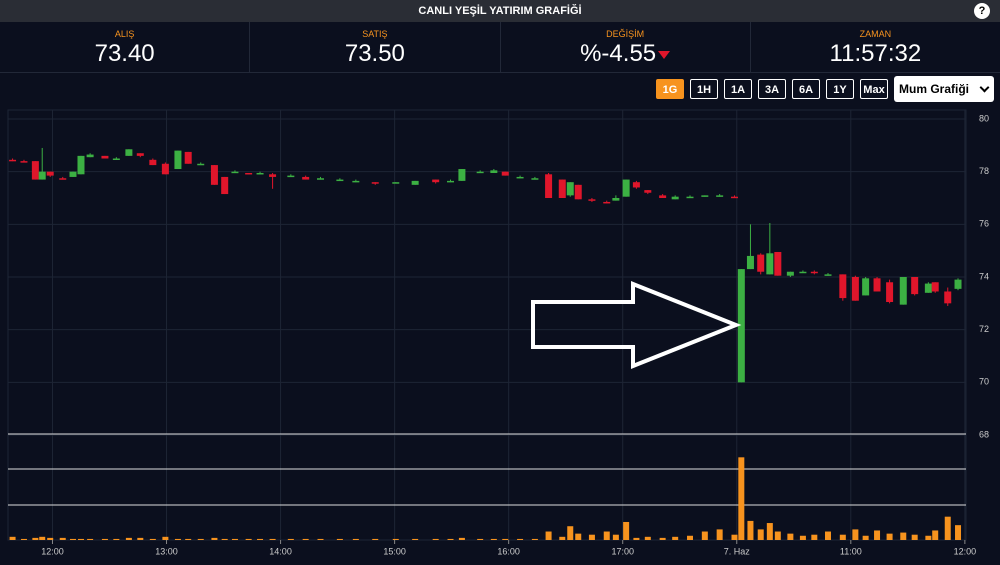 Image resolution: width=1000 pixels, height=565 pixels. Describe the element at coordinates (738, 89) in the screenshot. I see `range-button: 1A` at that location.